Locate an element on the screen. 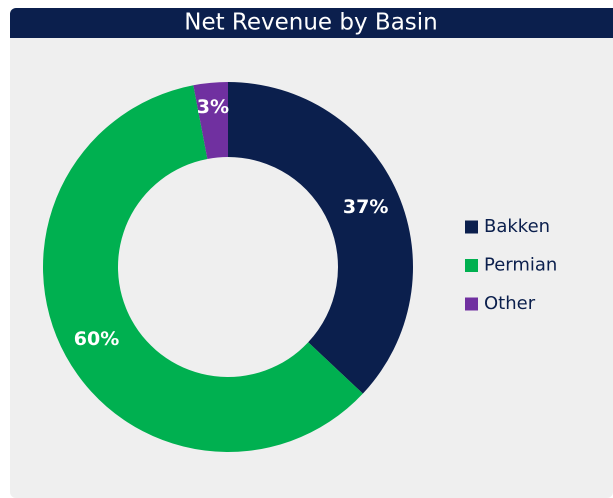 This screenshot has width=613, height=498. chart-title: Net Revenue by Basin is located at coordinates (311, 23).